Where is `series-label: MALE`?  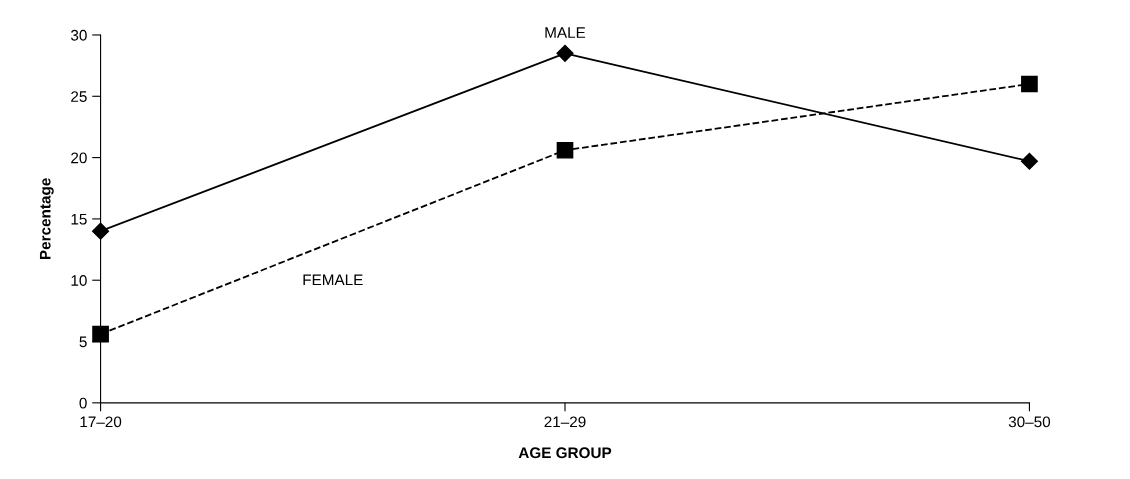
series-label: MALE is located at coordinates (565, 32).